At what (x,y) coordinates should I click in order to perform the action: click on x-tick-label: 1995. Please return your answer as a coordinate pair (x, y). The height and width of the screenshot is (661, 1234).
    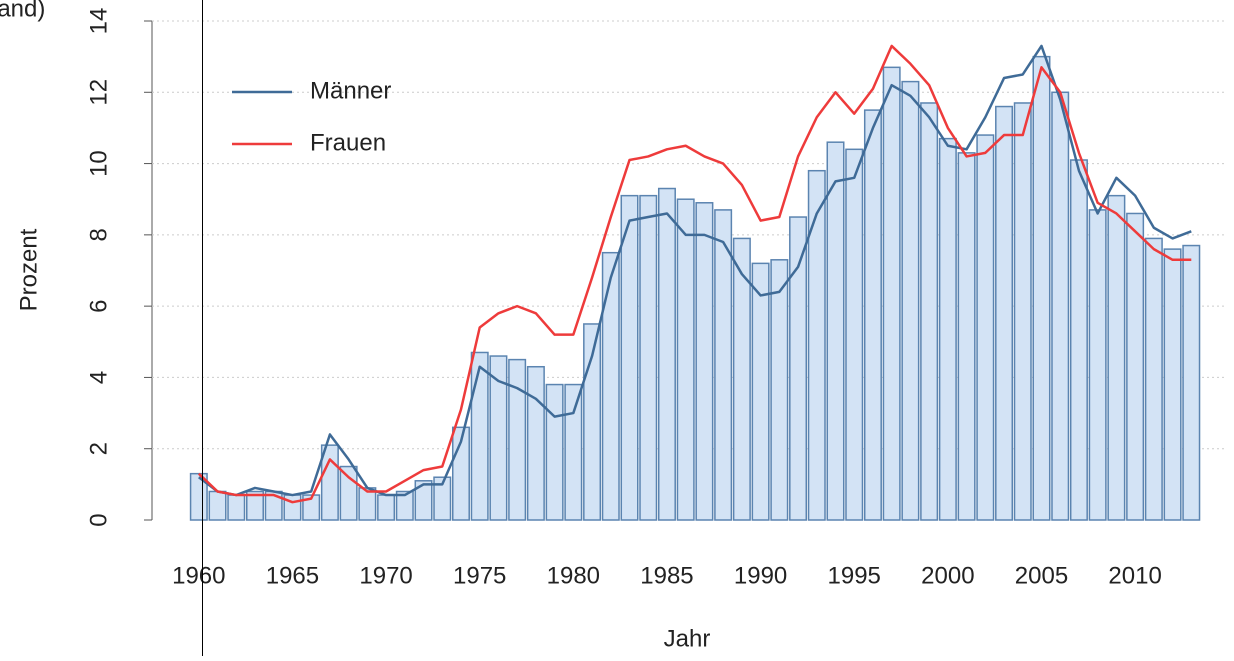
    Looking at the image, I should click on (854, 575).